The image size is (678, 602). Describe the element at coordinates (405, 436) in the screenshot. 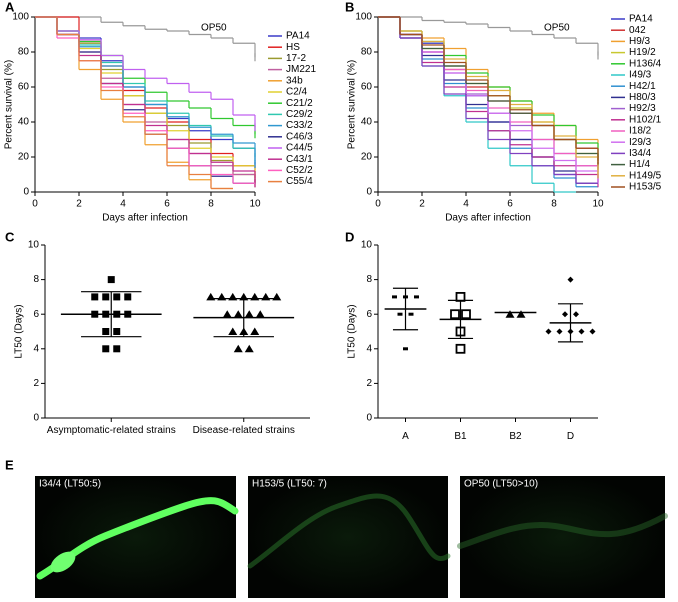

I see `x-tick-label: A` at that location.